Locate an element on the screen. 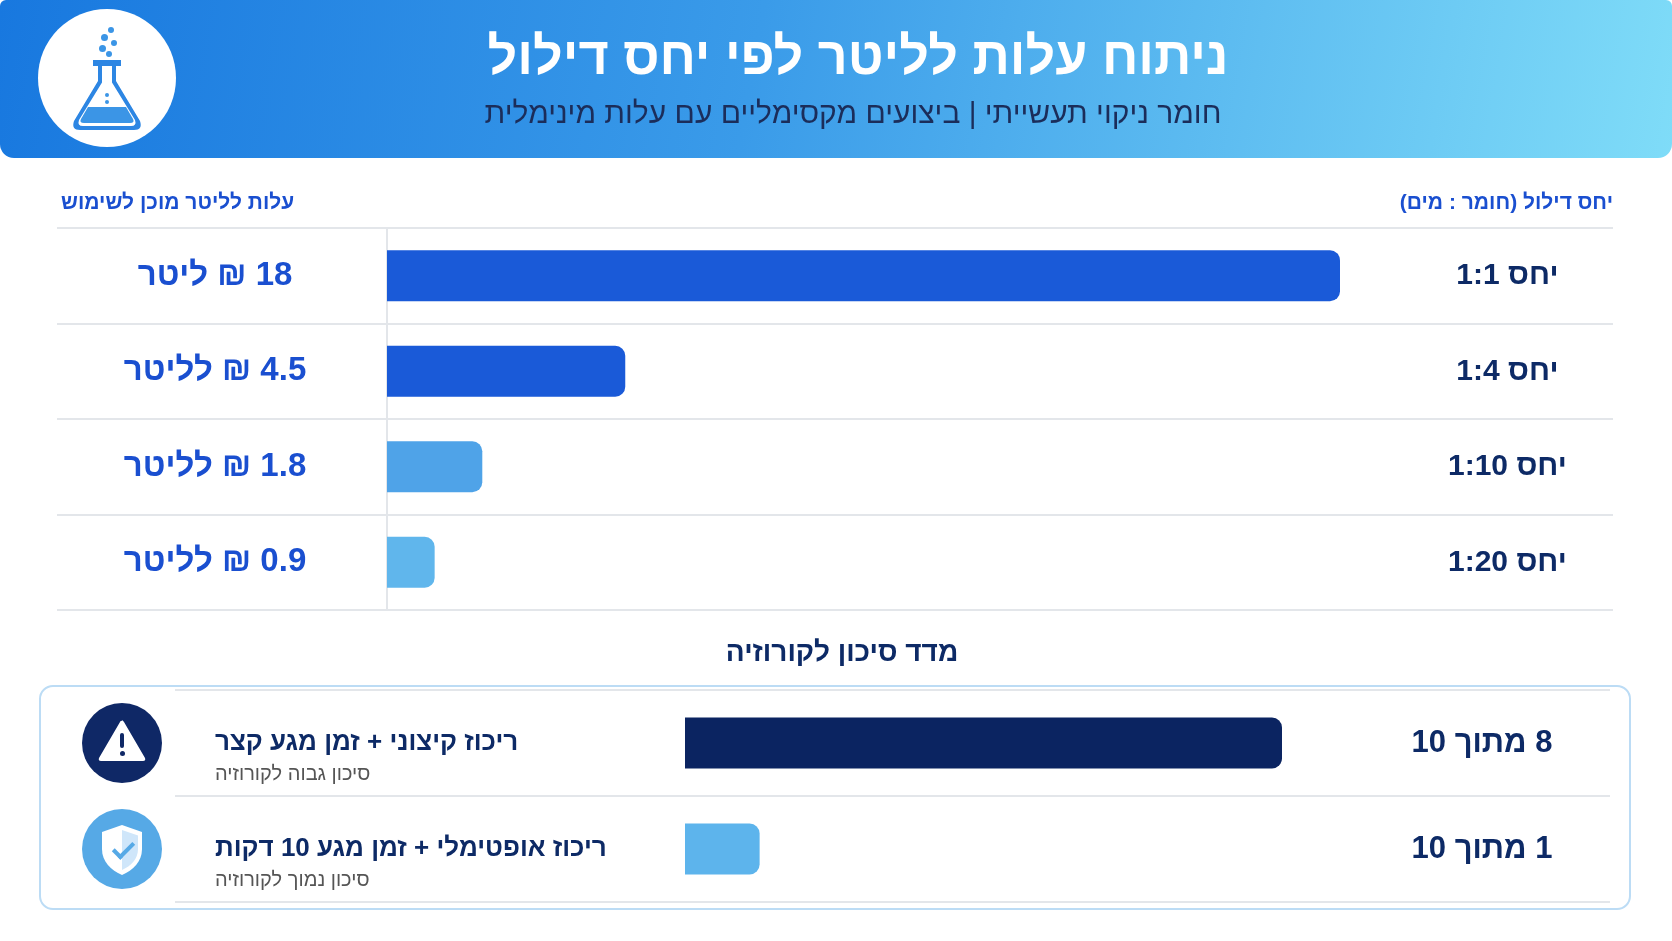  chart-title: ניתוח עלות לליטר לפי יחס דילול is located at coordinates (858, 56).